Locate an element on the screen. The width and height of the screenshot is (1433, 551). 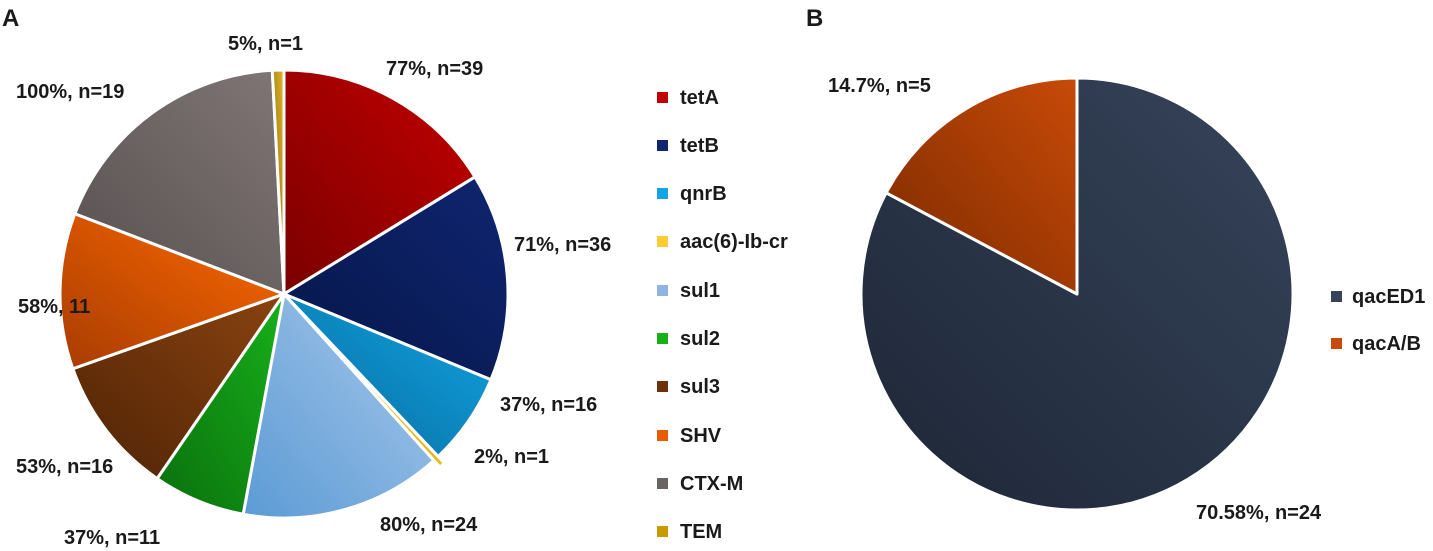
panel-b-letter: B is located at coordinates (814, 18).